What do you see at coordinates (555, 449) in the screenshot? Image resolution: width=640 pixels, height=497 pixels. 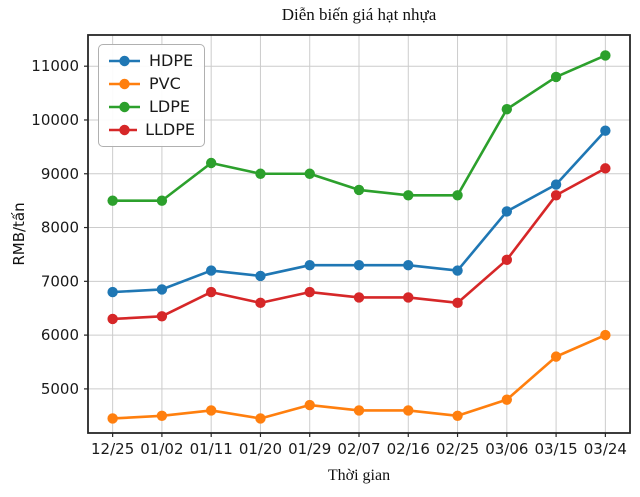 I see `x-tick-label: 03/15` at bounding box center [555, 449].